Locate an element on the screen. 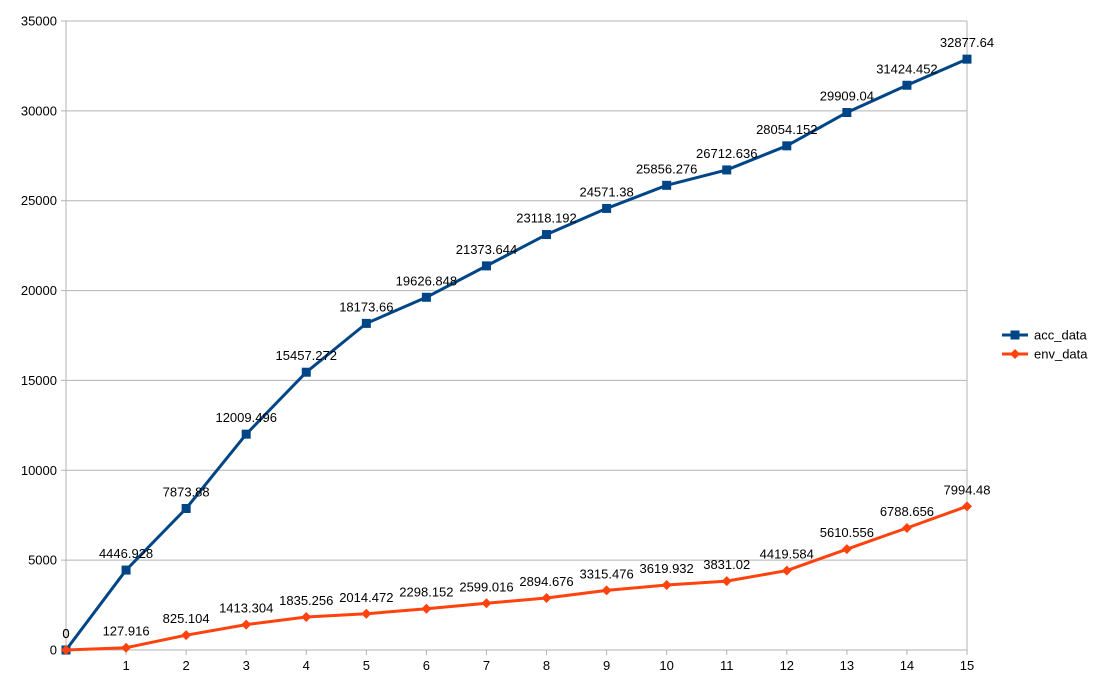 The height and width of the screenshot is (688, 1100). env_data-data-label: 3619.932 is located at coordinates (667, 568).